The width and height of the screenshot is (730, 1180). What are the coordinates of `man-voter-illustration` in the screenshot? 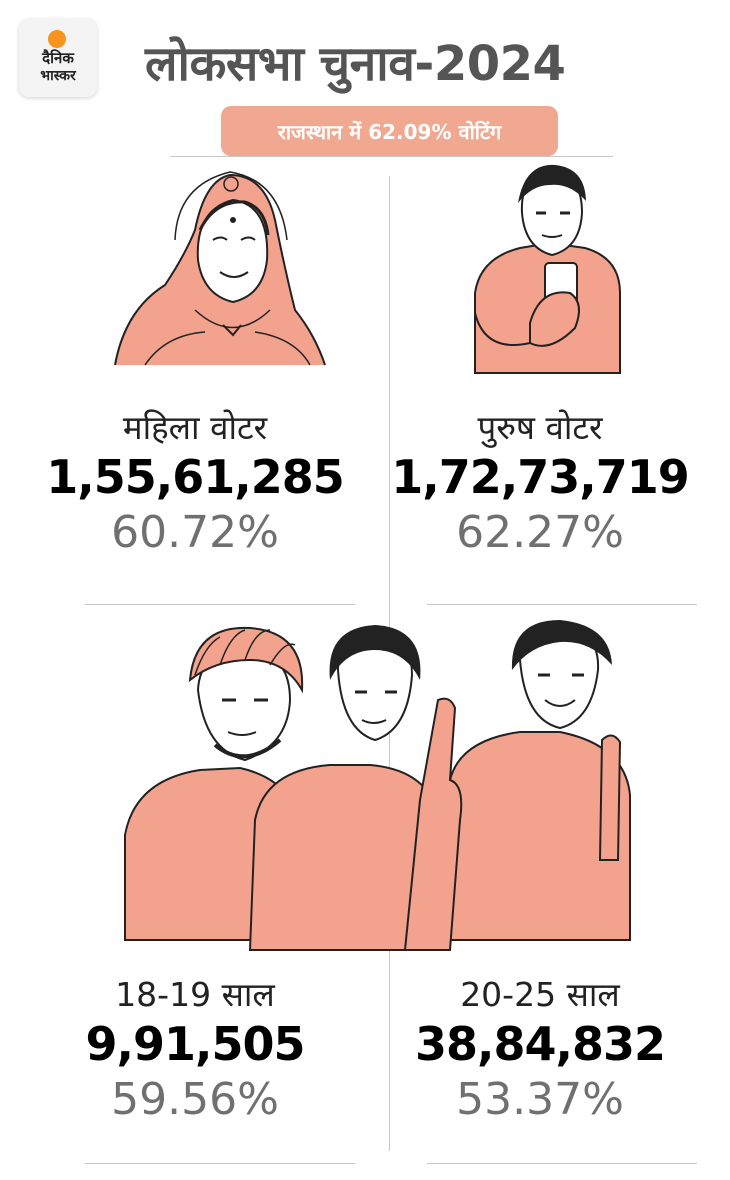 It's located at (547, 269).